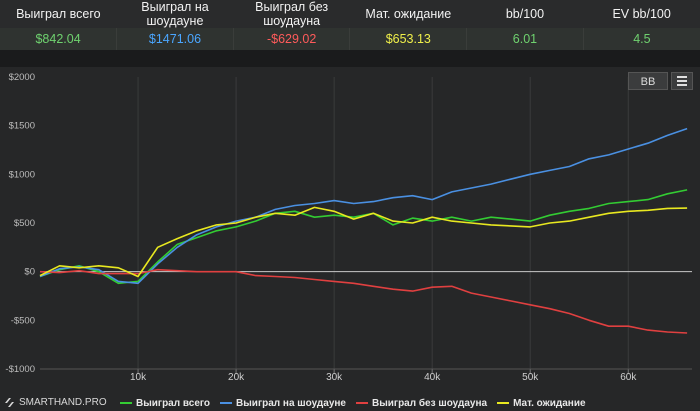 This screenshot has width=700, height=411. What do you see at coordinates (530, 377) in the screenshot?
I see `x-tick-label: 50k` at bounding box center [530, 377].